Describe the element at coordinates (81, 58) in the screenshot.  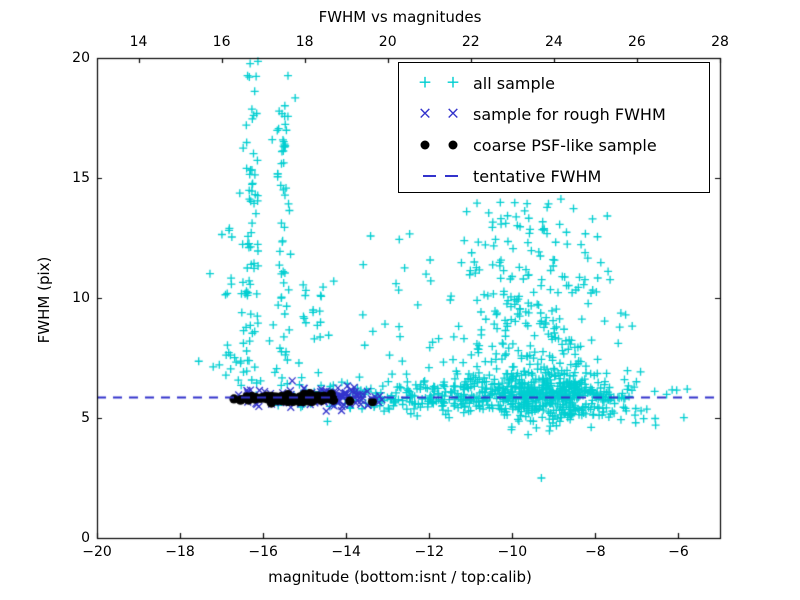
I see `y-tick-label: 20` at that location.